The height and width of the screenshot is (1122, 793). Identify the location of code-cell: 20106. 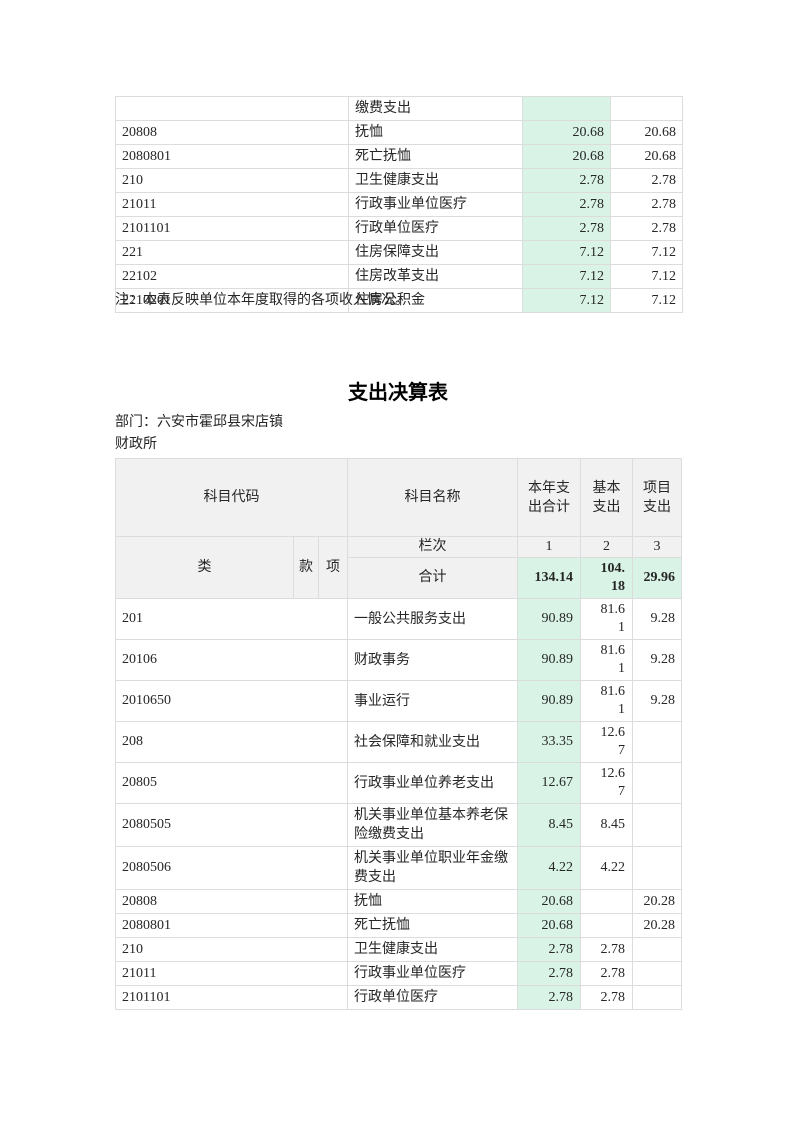
(231, 660).